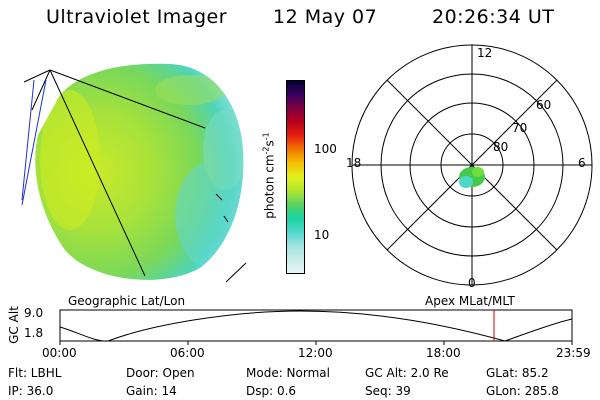 The image size is (600, 400). What do you see at coordinates (470, 301) in the screenshot?
I see `apex-title: Apex MLat/MLT` at bounding box center [470, 301].